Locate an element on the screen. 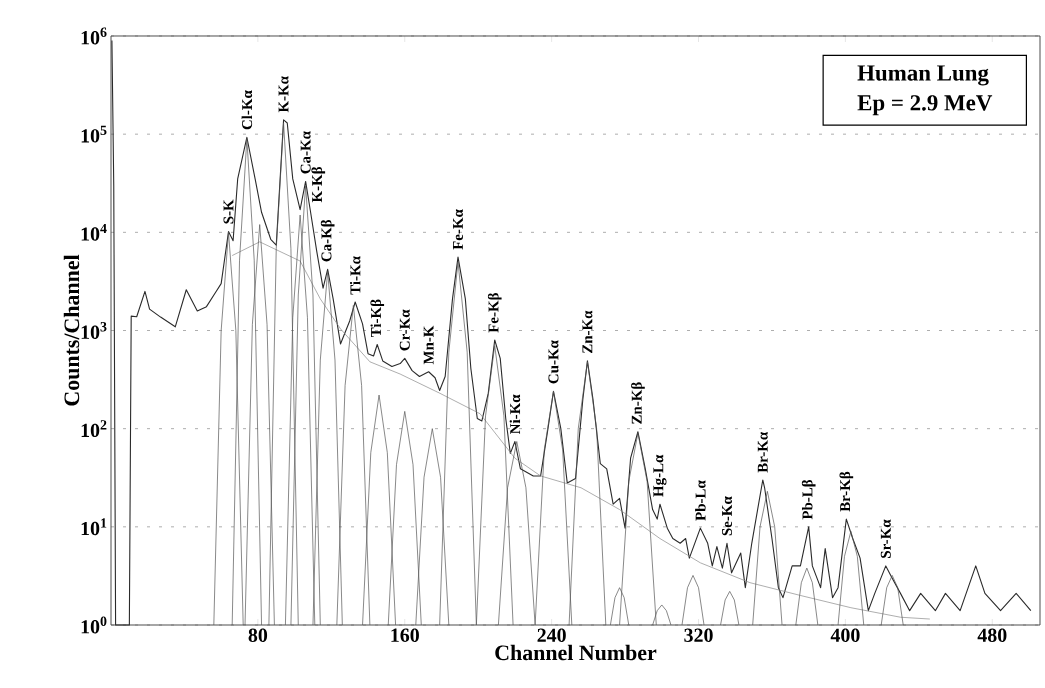 This screenshot has width=1045, height=688. annotation: Ep = 2.9 MeV is located at coordinates (925, 105).